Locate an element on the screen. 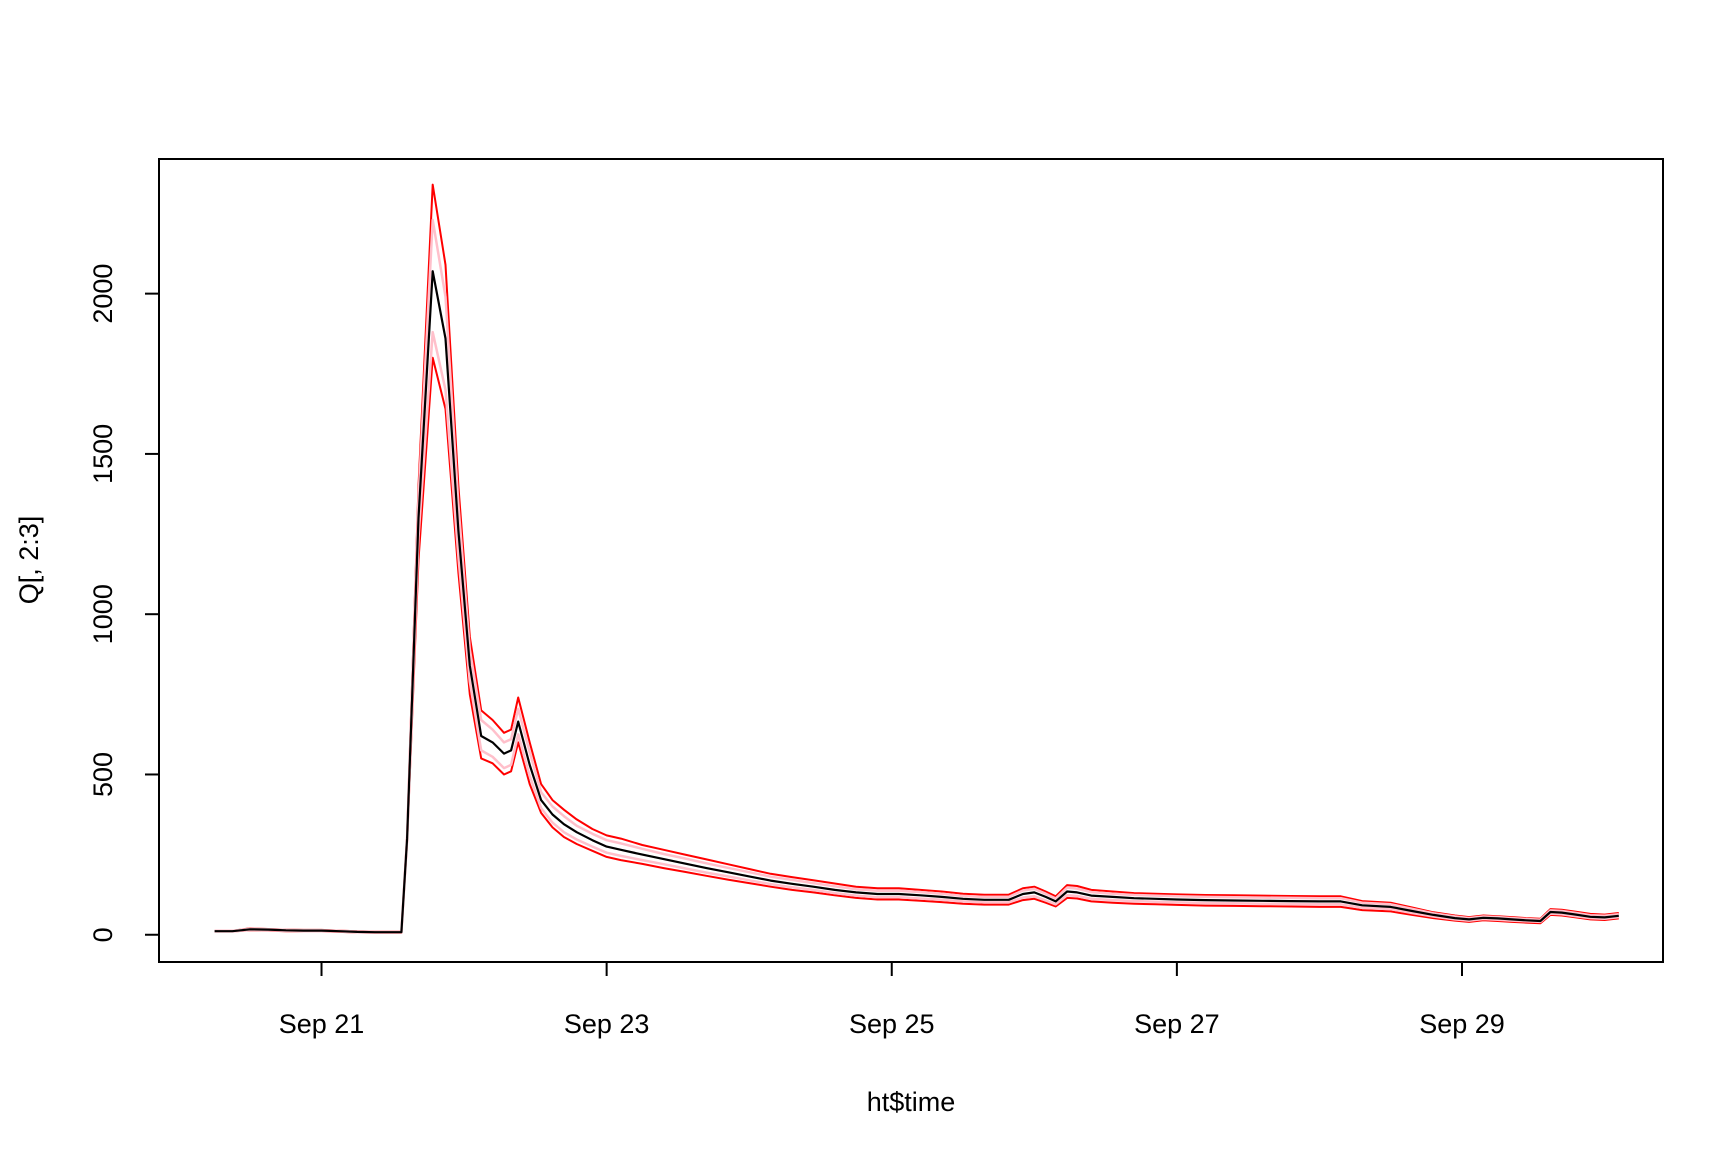 The width and height of the screenshot is (1728, 1152). y-tick-label: 0 is located at coordinates (103, 934).